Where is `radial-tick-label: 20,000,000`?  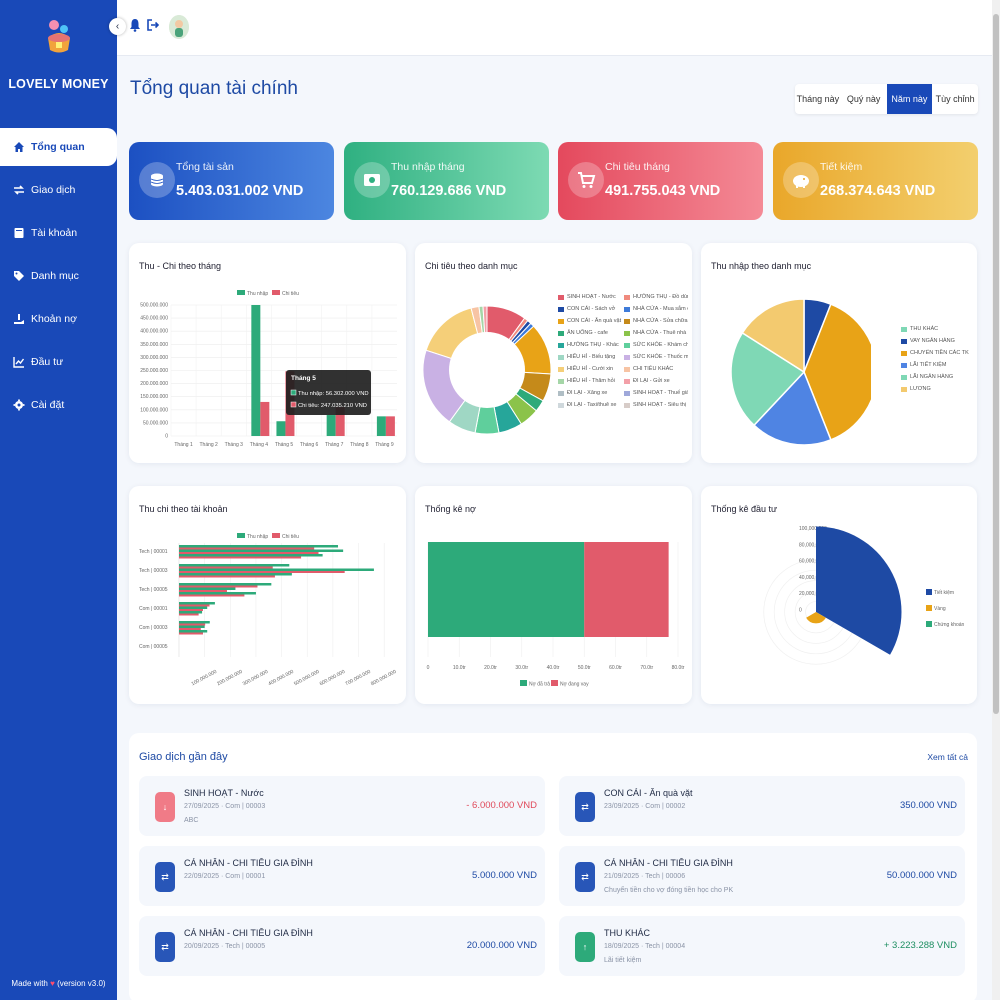 radial-tick-label: 20,000,000 is located at coordinates (811, 594).